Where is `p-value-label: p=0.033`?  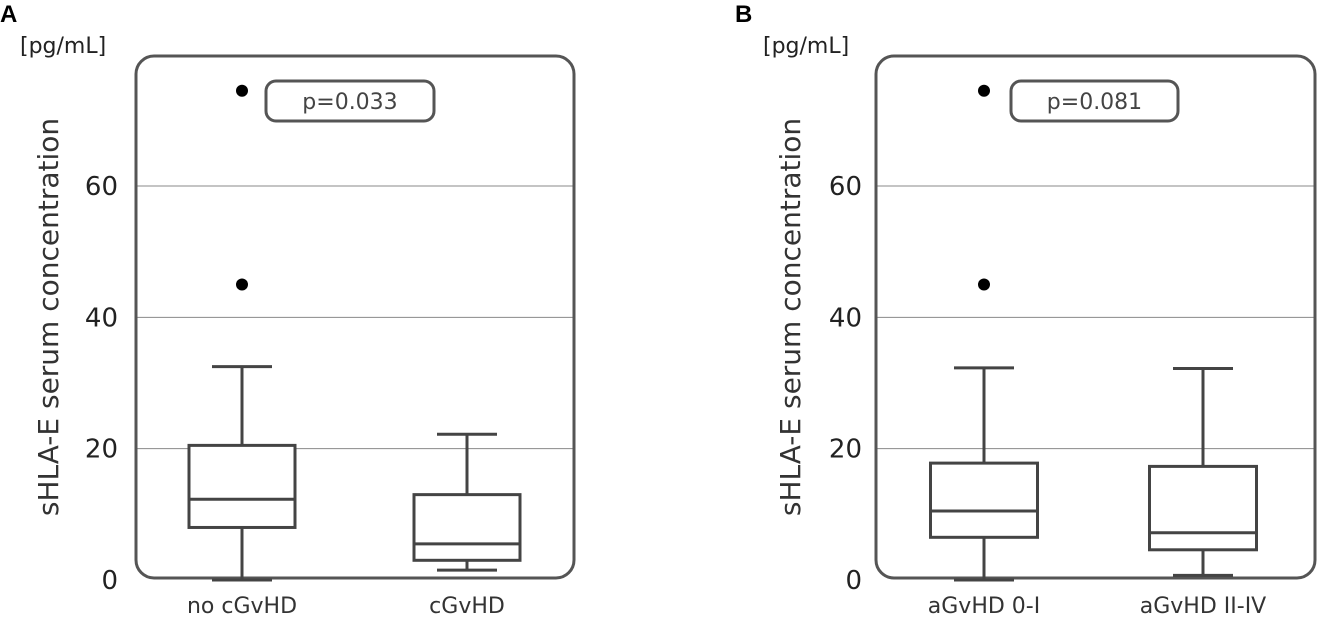 p-value-label: p=0.033 is located at coordinates (349, 102).